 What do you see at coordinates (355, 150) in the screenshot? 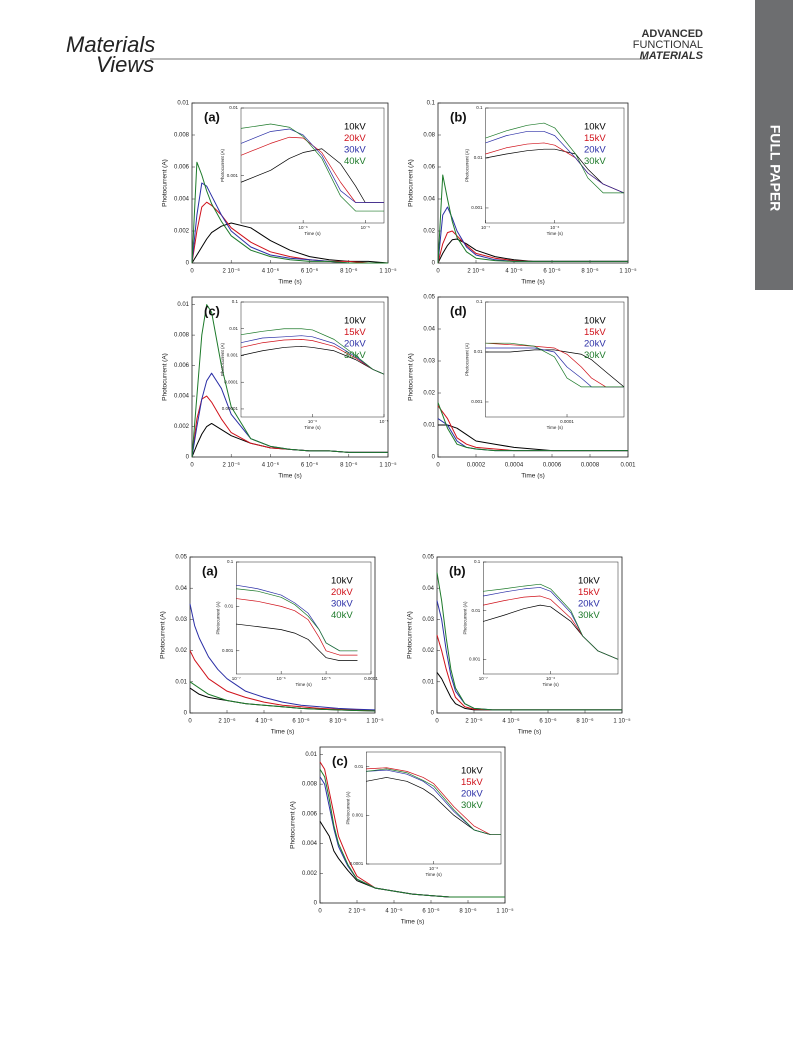
I see `legend-entry: 30kV` at bounding box center [355, 150].